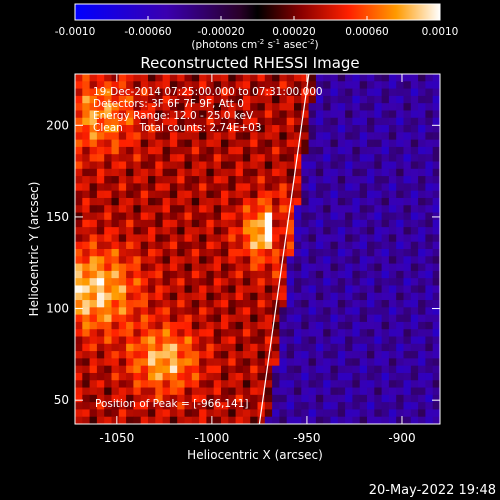 Image resolution: width=500 pixels, height=500 pixels. What do you see at coordinates (284, 249) in the screenshot?
I see `solar-limb-line` at bounding box center [284, 249].